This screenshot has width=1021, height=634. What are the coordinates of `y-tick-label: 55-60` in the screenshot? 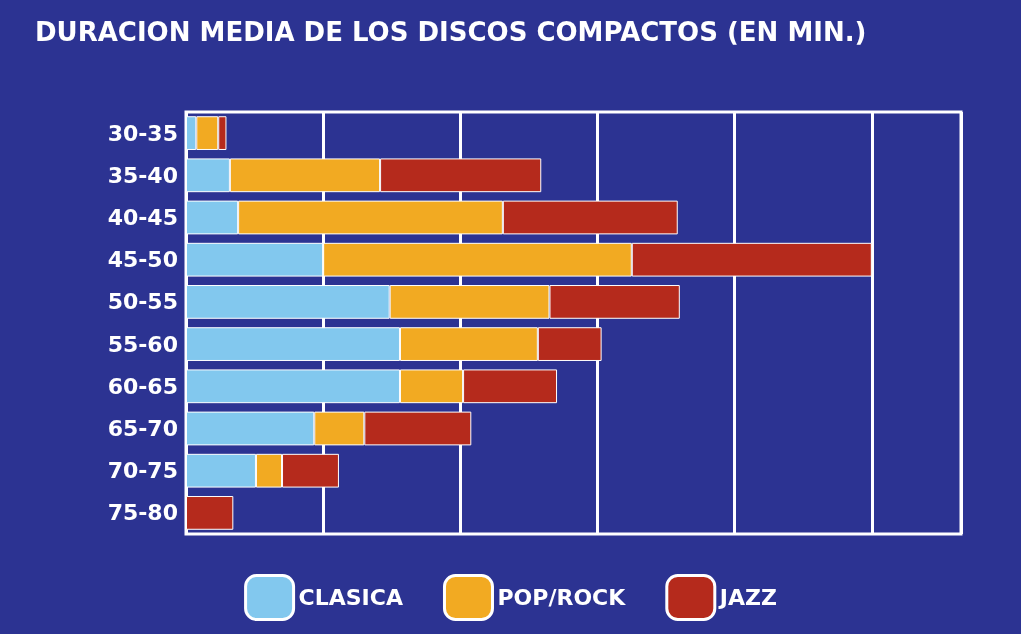 It's located at (142, 344).